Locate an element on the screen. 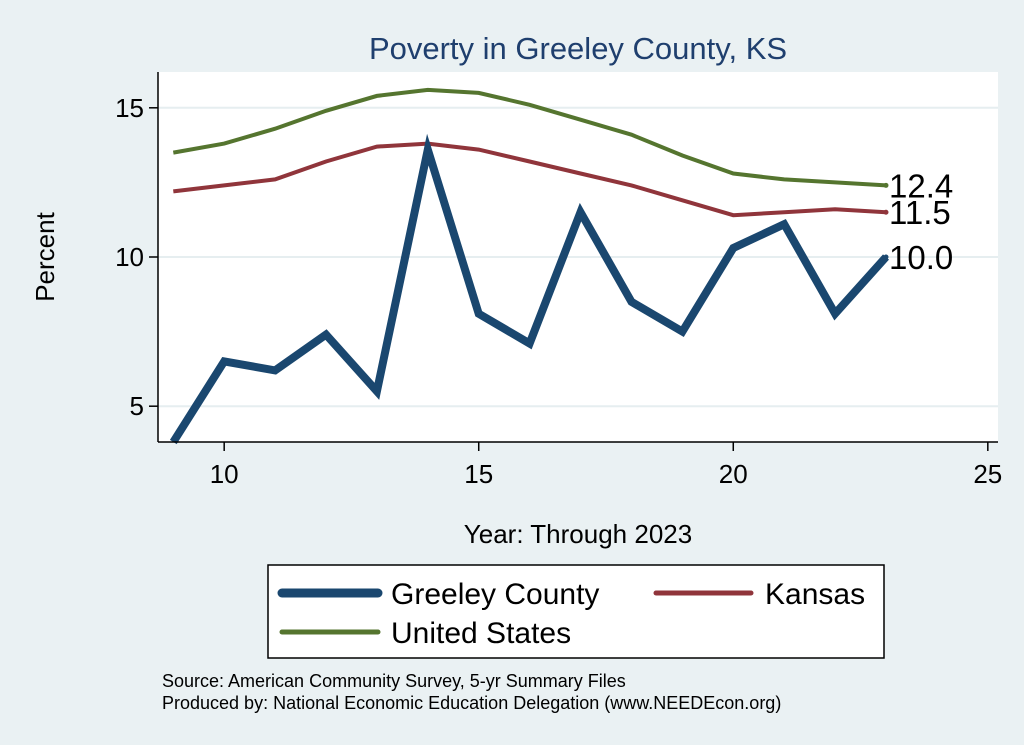 The width and height of the screenshot is (1024, 745). y-axis-title: Percent is located at coordinates (45, 256).